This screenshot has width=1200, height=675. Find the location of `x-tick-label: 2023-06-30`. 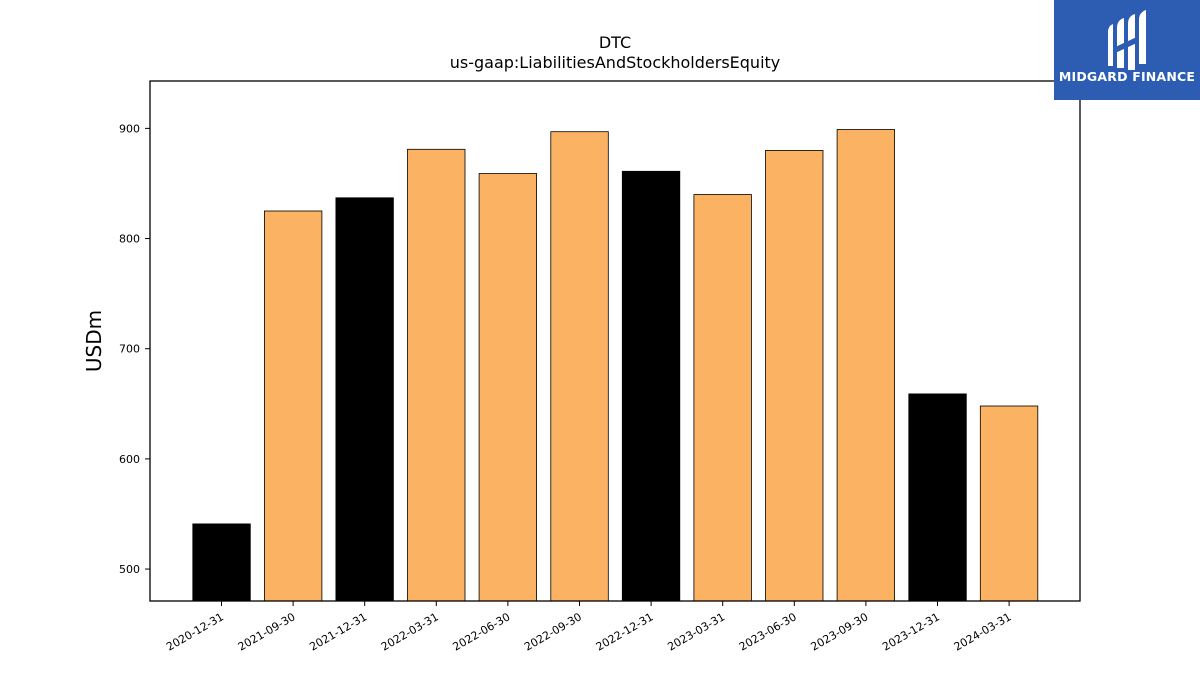

x-tick-label: 2023-06-30 is located at coordinates (768, 631).